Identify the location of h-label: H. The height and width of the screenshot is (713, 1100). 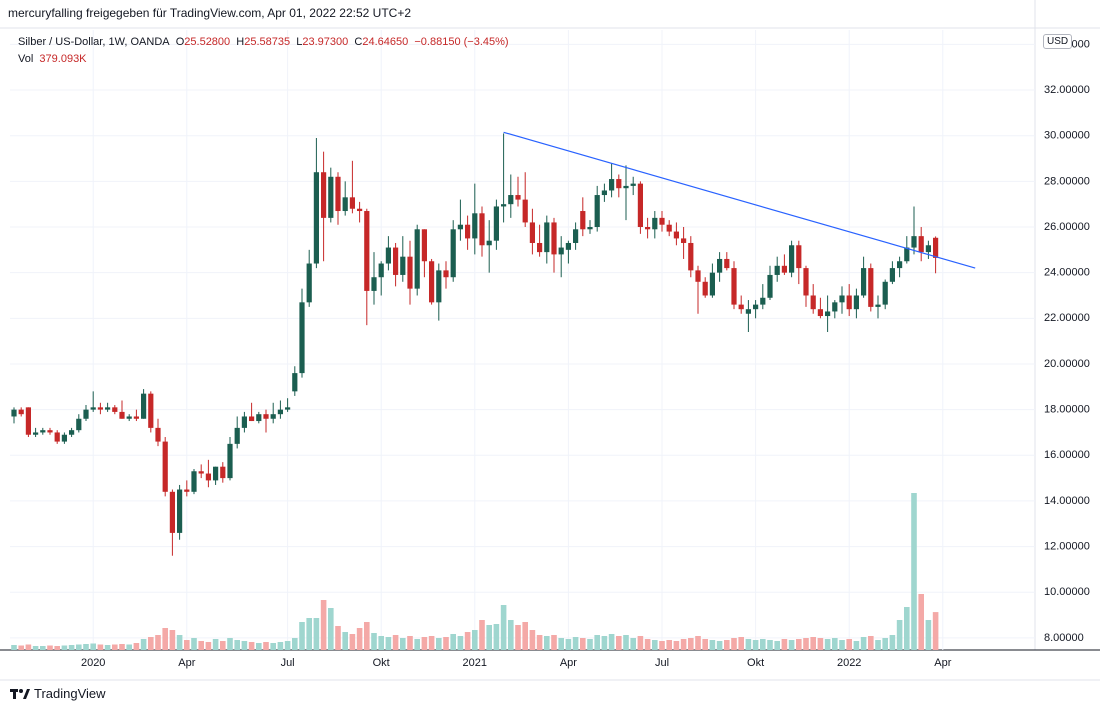
(240, 42).